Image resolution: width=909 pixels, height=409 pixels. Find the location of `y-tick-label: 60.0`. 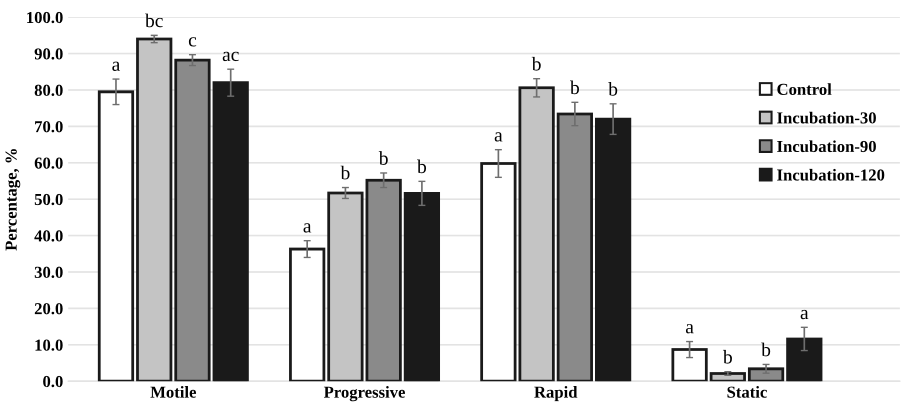

y-tick-label: 60.0 is located at coordinates (48, 163).